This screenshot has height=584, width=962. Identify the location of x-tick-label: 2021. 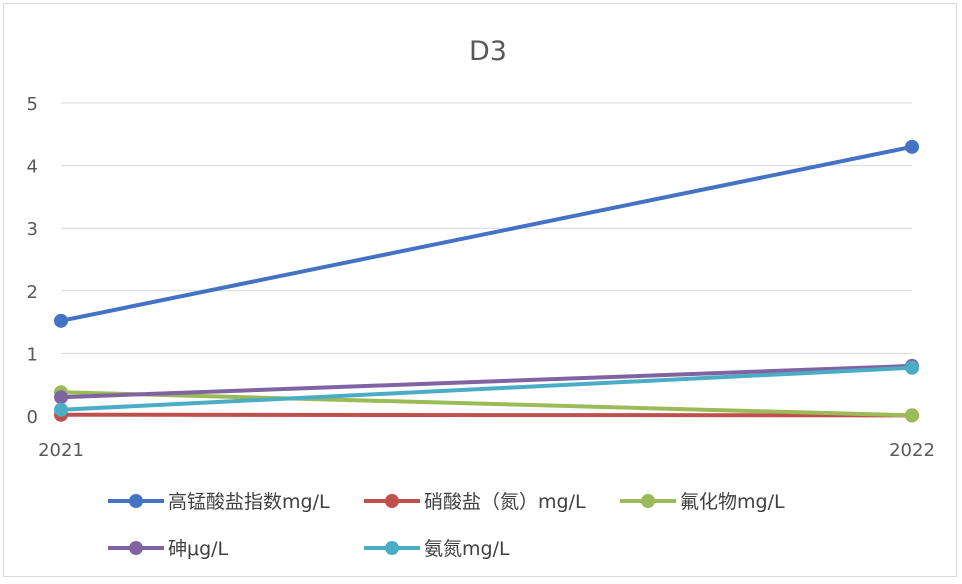
(61, 450).